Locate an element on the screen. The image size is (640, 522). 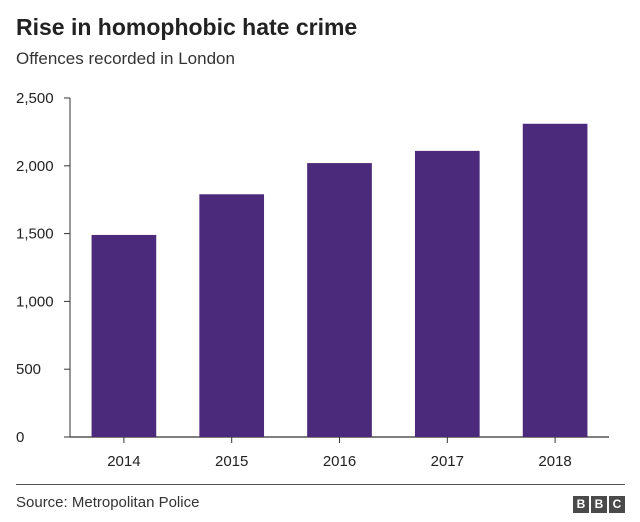
x-tick-label: 2018 is located at coordinates (554, 461).